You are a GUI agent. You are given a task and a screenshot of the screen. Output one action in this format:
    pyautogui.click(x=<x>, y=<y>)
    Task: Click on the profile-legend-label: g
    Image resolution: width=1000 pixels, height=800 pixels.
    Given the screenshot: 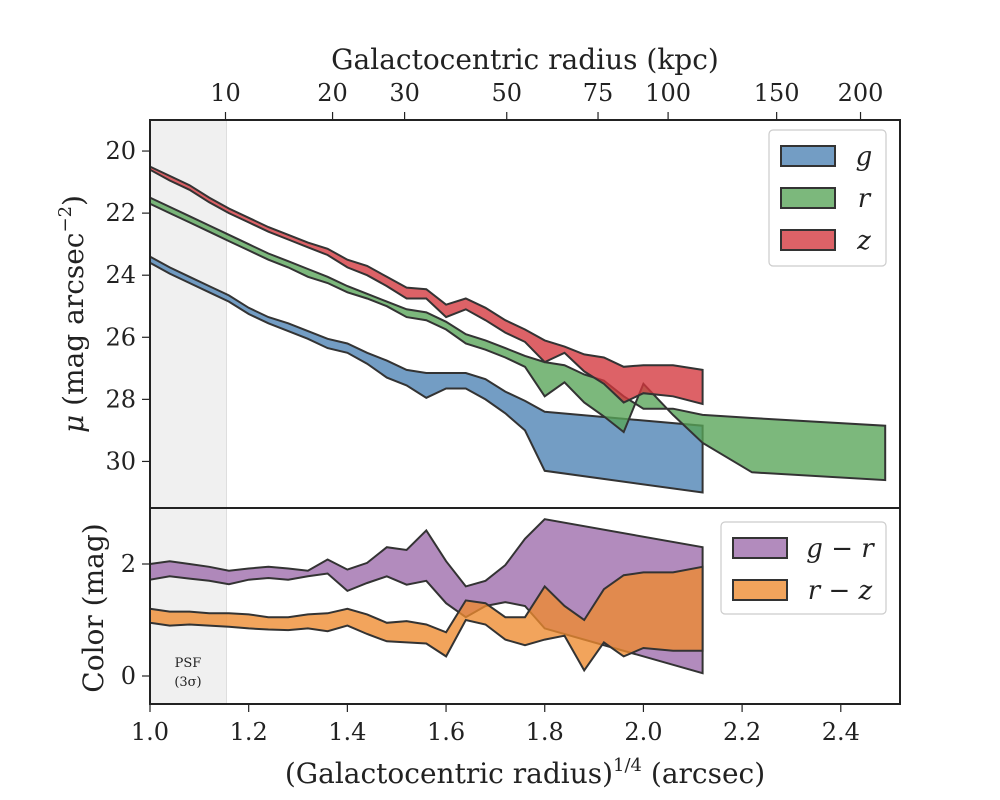 What is the action you would take?
    pyautogui.click(x=864, y=157)
    